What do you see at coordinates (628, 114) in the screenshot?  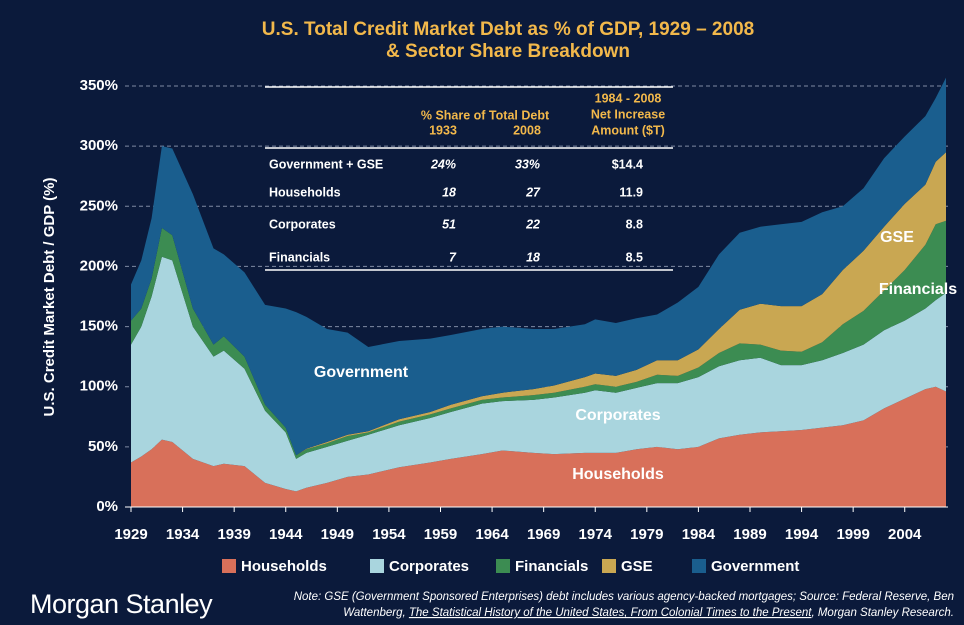 I see `table-header: Net Increase` at bounding box center [628, 114].